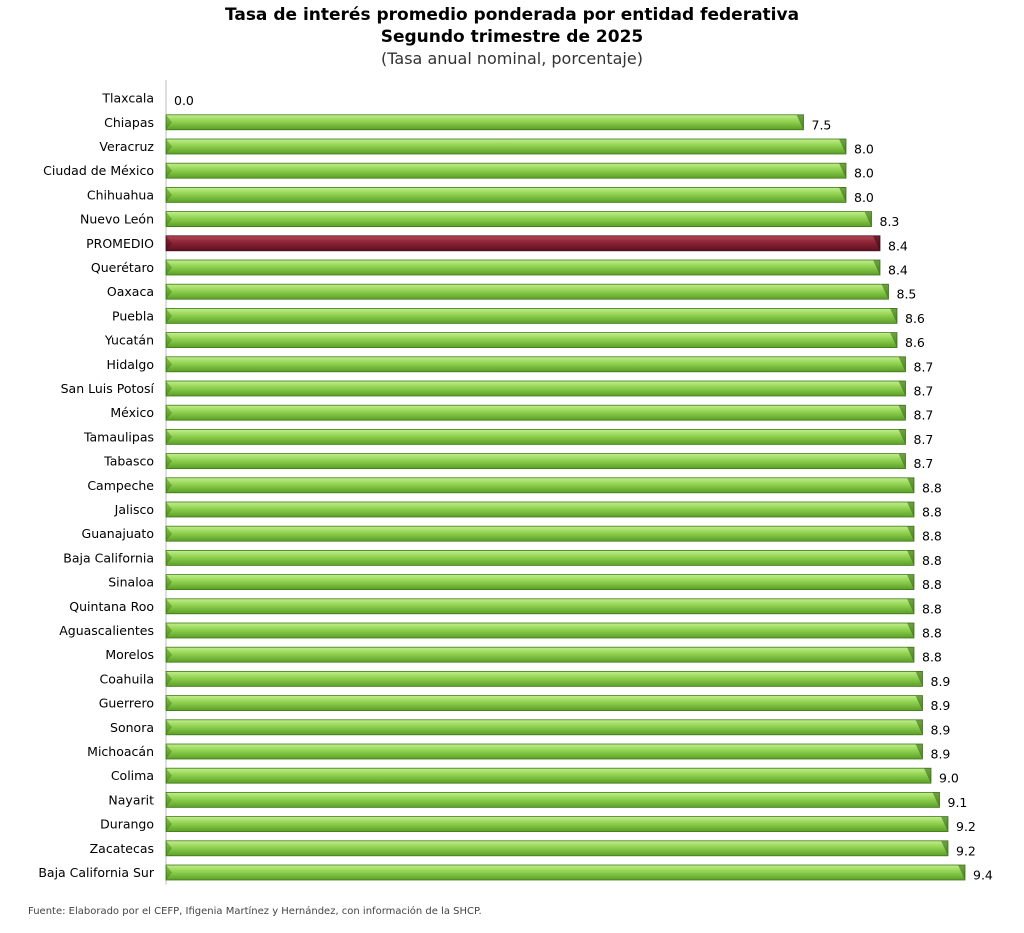 The width and height of the screenshot is (1024, 933). What do you see at coordinates (966, 850) in the screenshot?
I see `value-label: 9.2` at bounding box center [966, 850].